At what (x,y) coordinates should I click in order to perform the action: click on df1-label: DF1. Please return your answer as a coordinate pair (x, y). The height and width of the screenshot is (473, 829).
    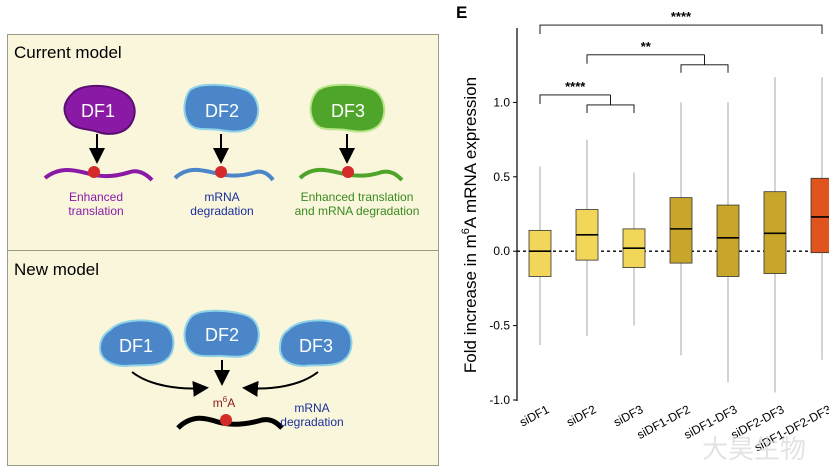
    Looking at the image, I should click on (98, 111).